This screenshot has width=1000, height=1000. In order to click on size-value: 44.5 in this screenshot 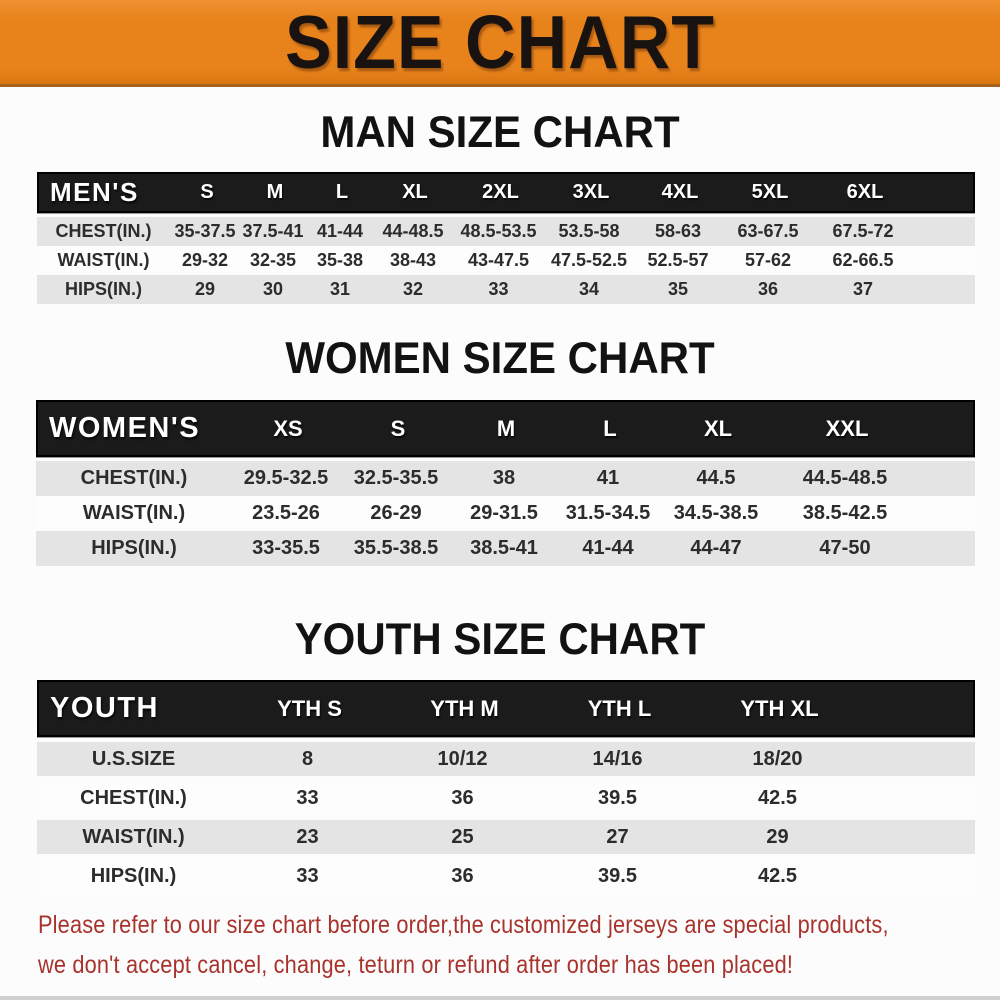, I will do `click(716, 478)`.